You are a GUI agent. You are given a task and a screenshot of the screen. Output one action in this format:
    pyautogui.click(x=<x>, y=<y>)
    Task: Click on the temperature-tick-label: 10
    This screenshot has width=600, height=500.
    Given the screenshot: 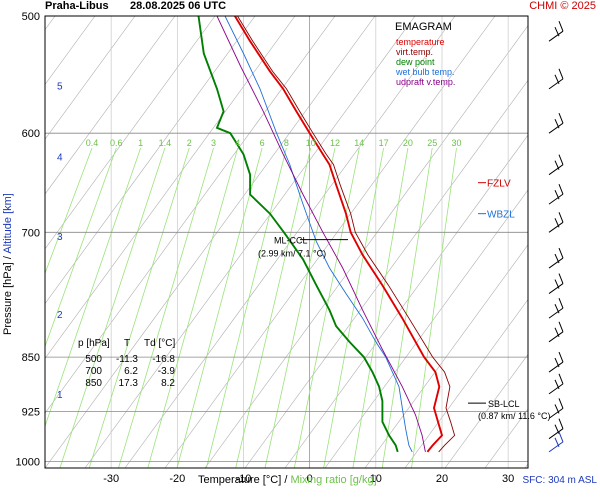 What is the action you would take?
    pyautogui.click(x=376, y=479)
    